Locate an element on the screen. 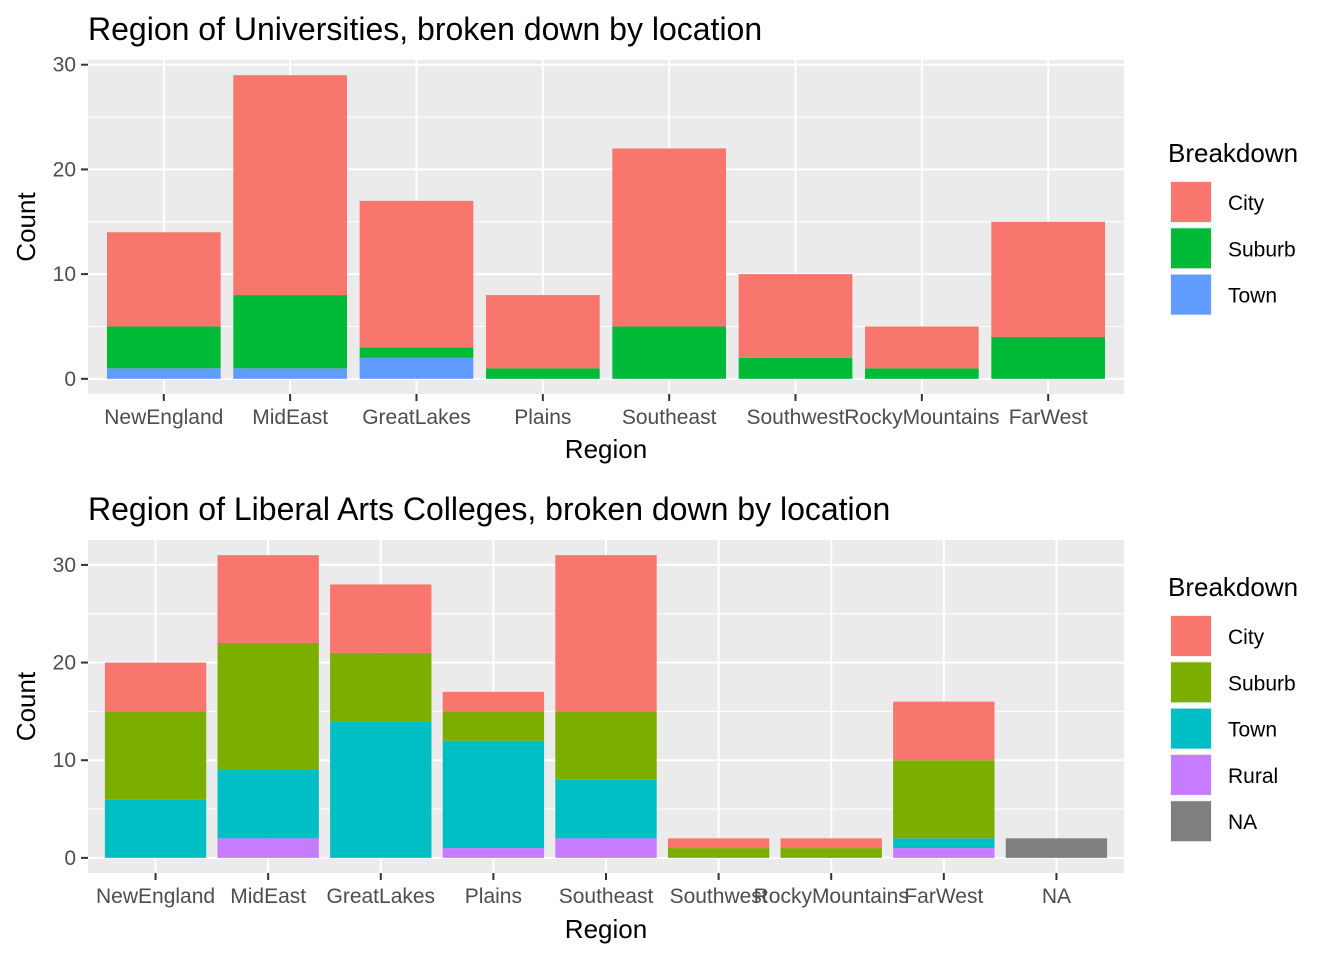 This screenshot has width=1344, height=965. bar-rural-mideast is located at coordinates (268, 848).